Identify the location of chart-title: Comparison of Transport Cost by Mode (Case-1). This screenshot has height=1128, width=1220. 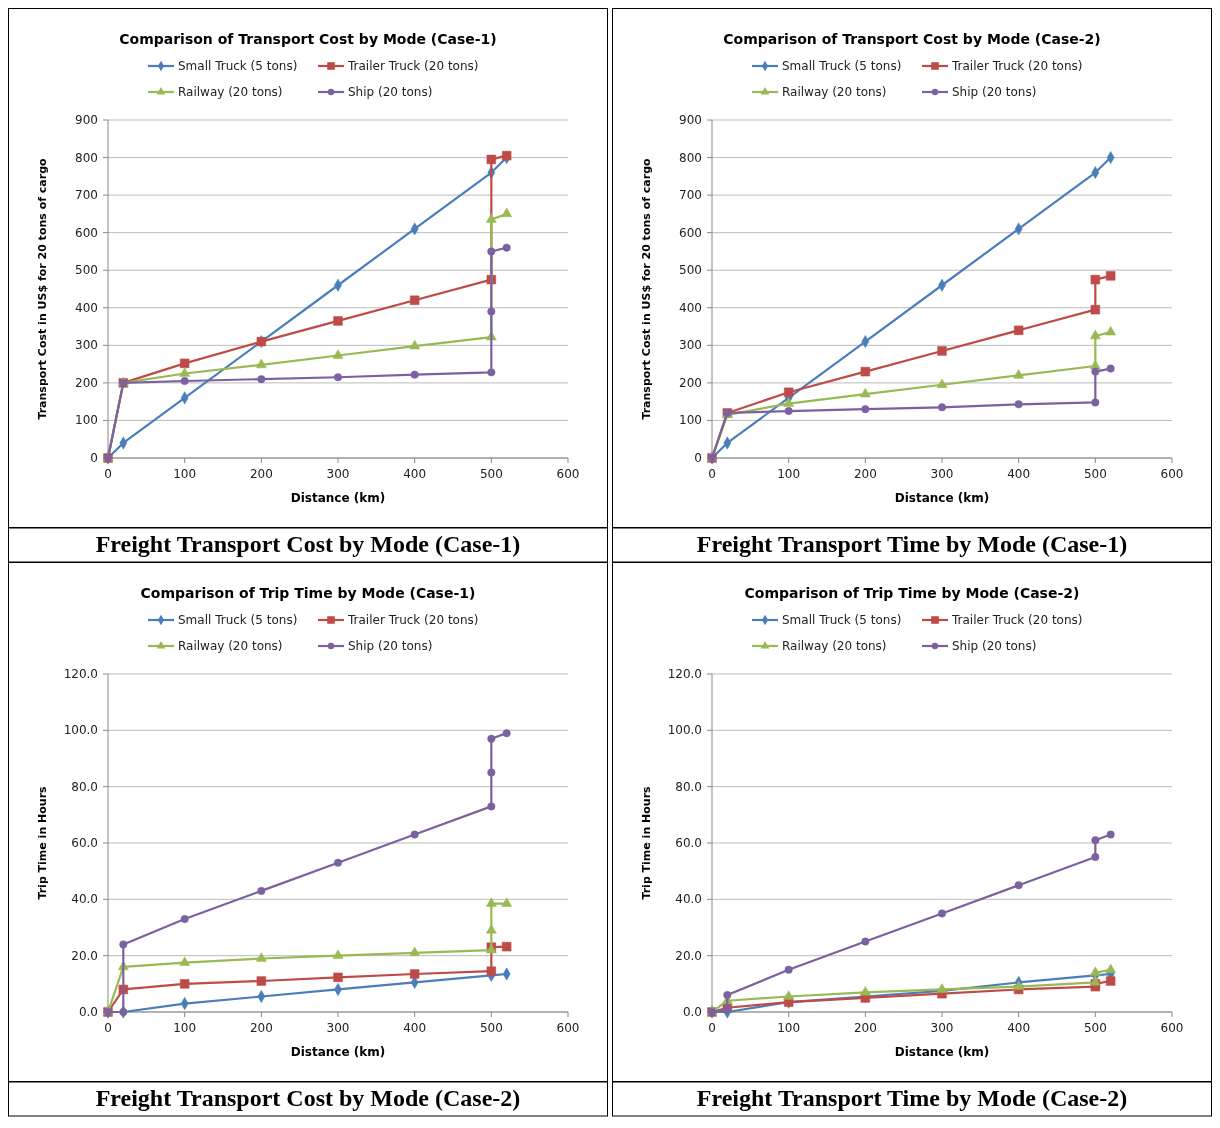
(308, 39).